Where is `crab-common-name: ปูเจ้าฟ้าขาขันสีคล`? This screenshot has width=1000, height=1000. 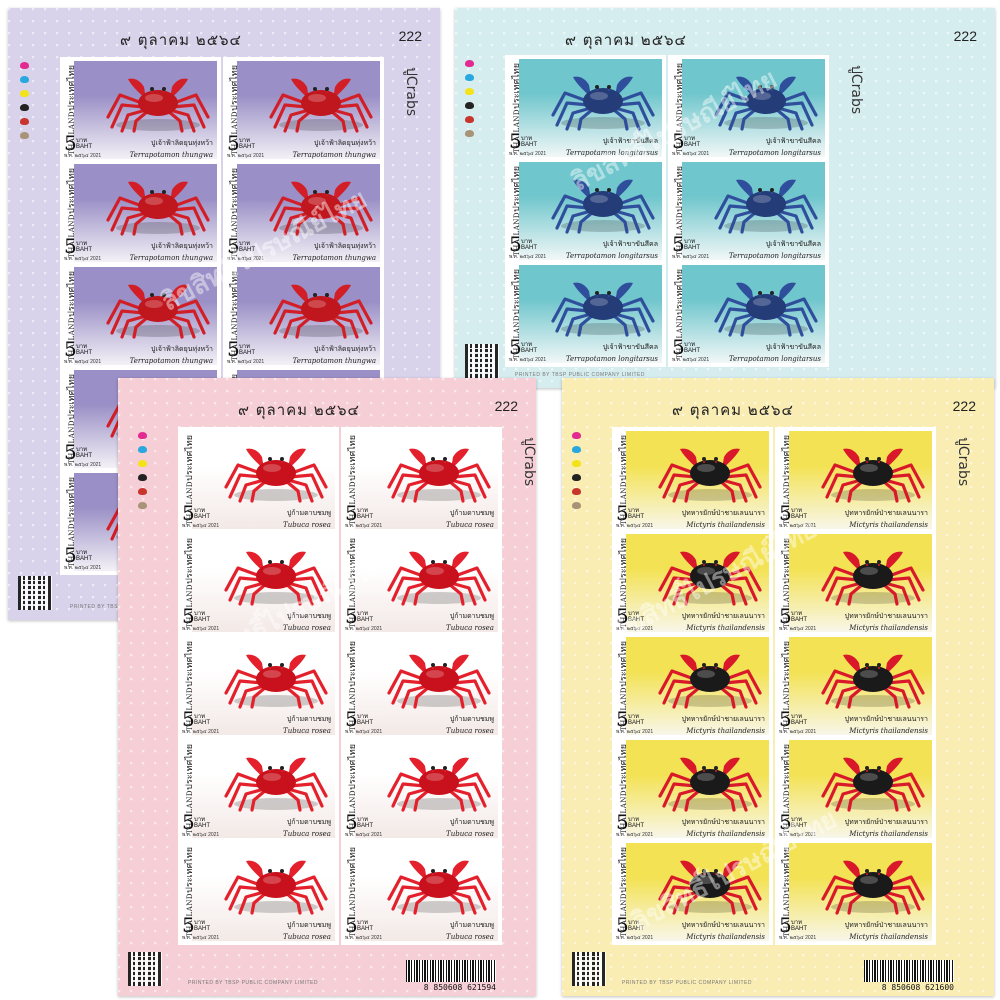 crab-common-name: ปูเจ้าฟ้าขาขันสีคล is located at coordinates (793, 244).